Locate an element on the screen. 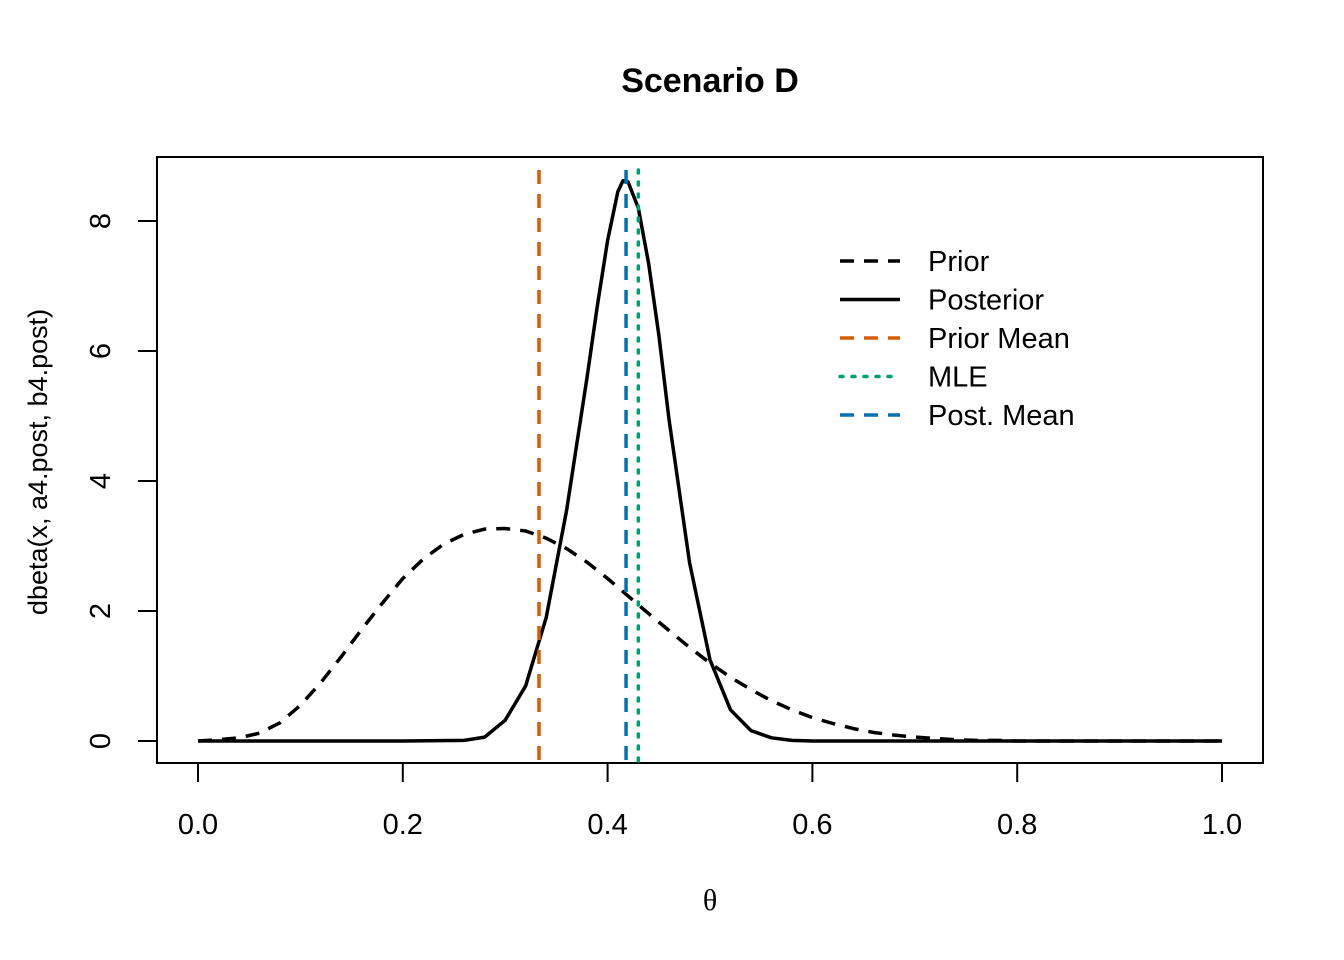  legend: Prior Posterior Prior Mean MLE Post. Mean is located at coordinates (956, 339).